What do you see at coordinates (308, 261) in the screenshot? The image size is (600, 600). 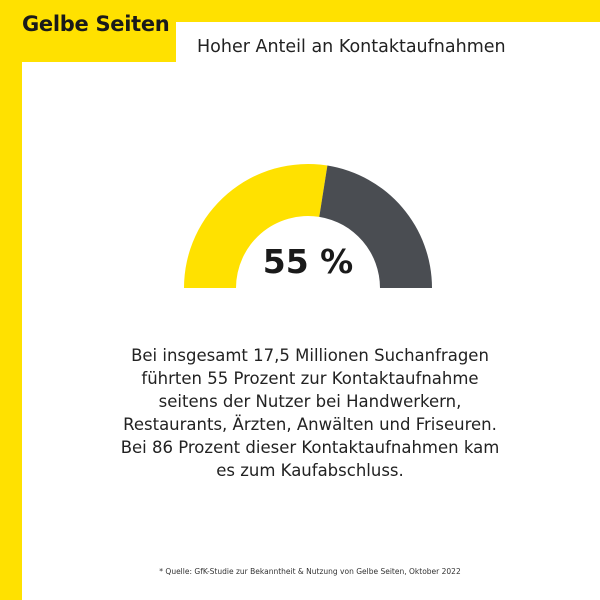 I see `gauge-value-label: 55 %` at bounding box center [308, 261].